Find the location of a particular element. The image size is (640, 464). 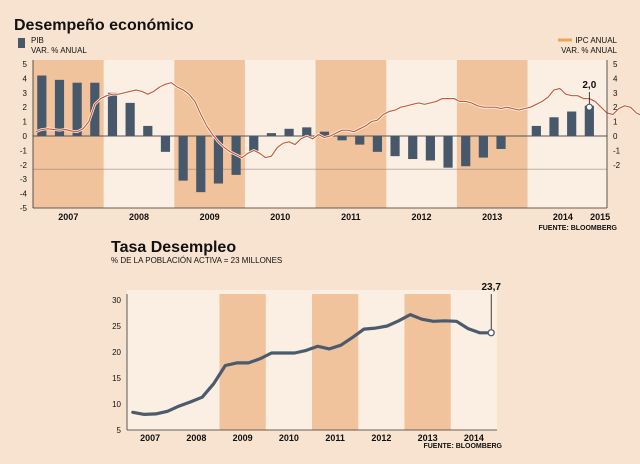

ipc-legend-unit: VAR. % ANUAL is located at coordinates (589, 50).